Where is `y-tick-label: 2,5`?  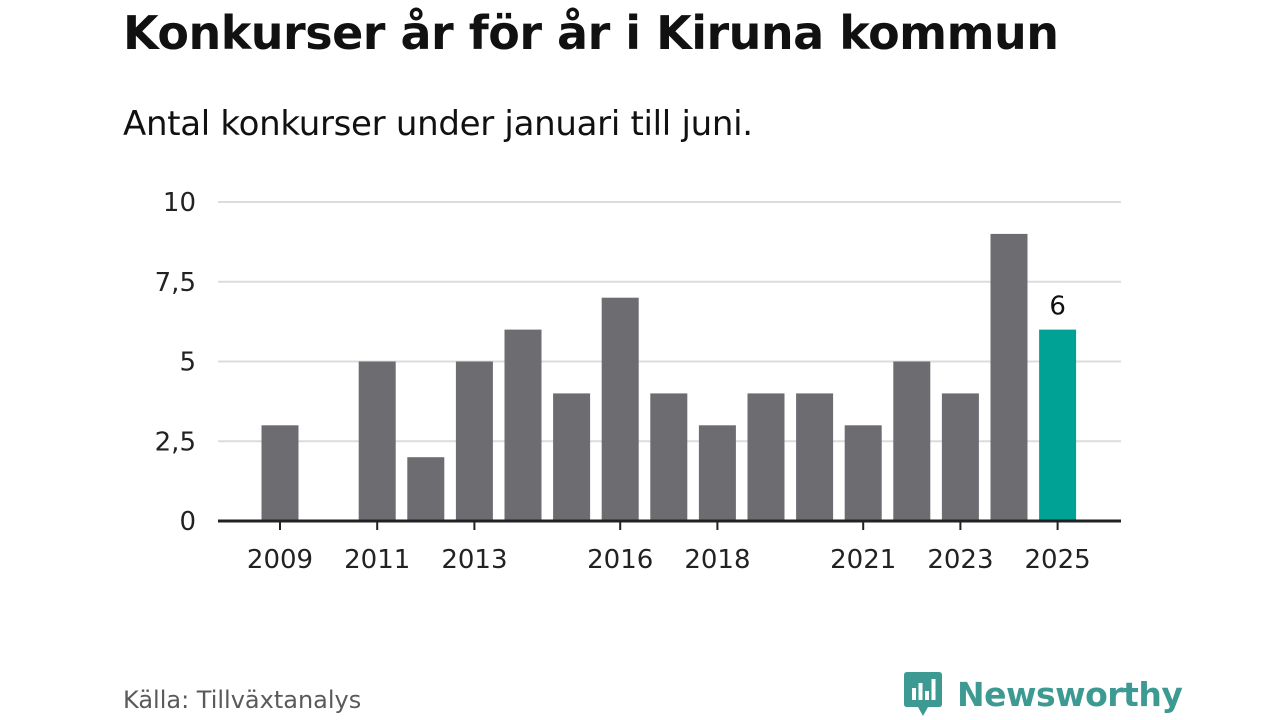 y-tick-label: 2,5 is located at coordinates (175, 442).